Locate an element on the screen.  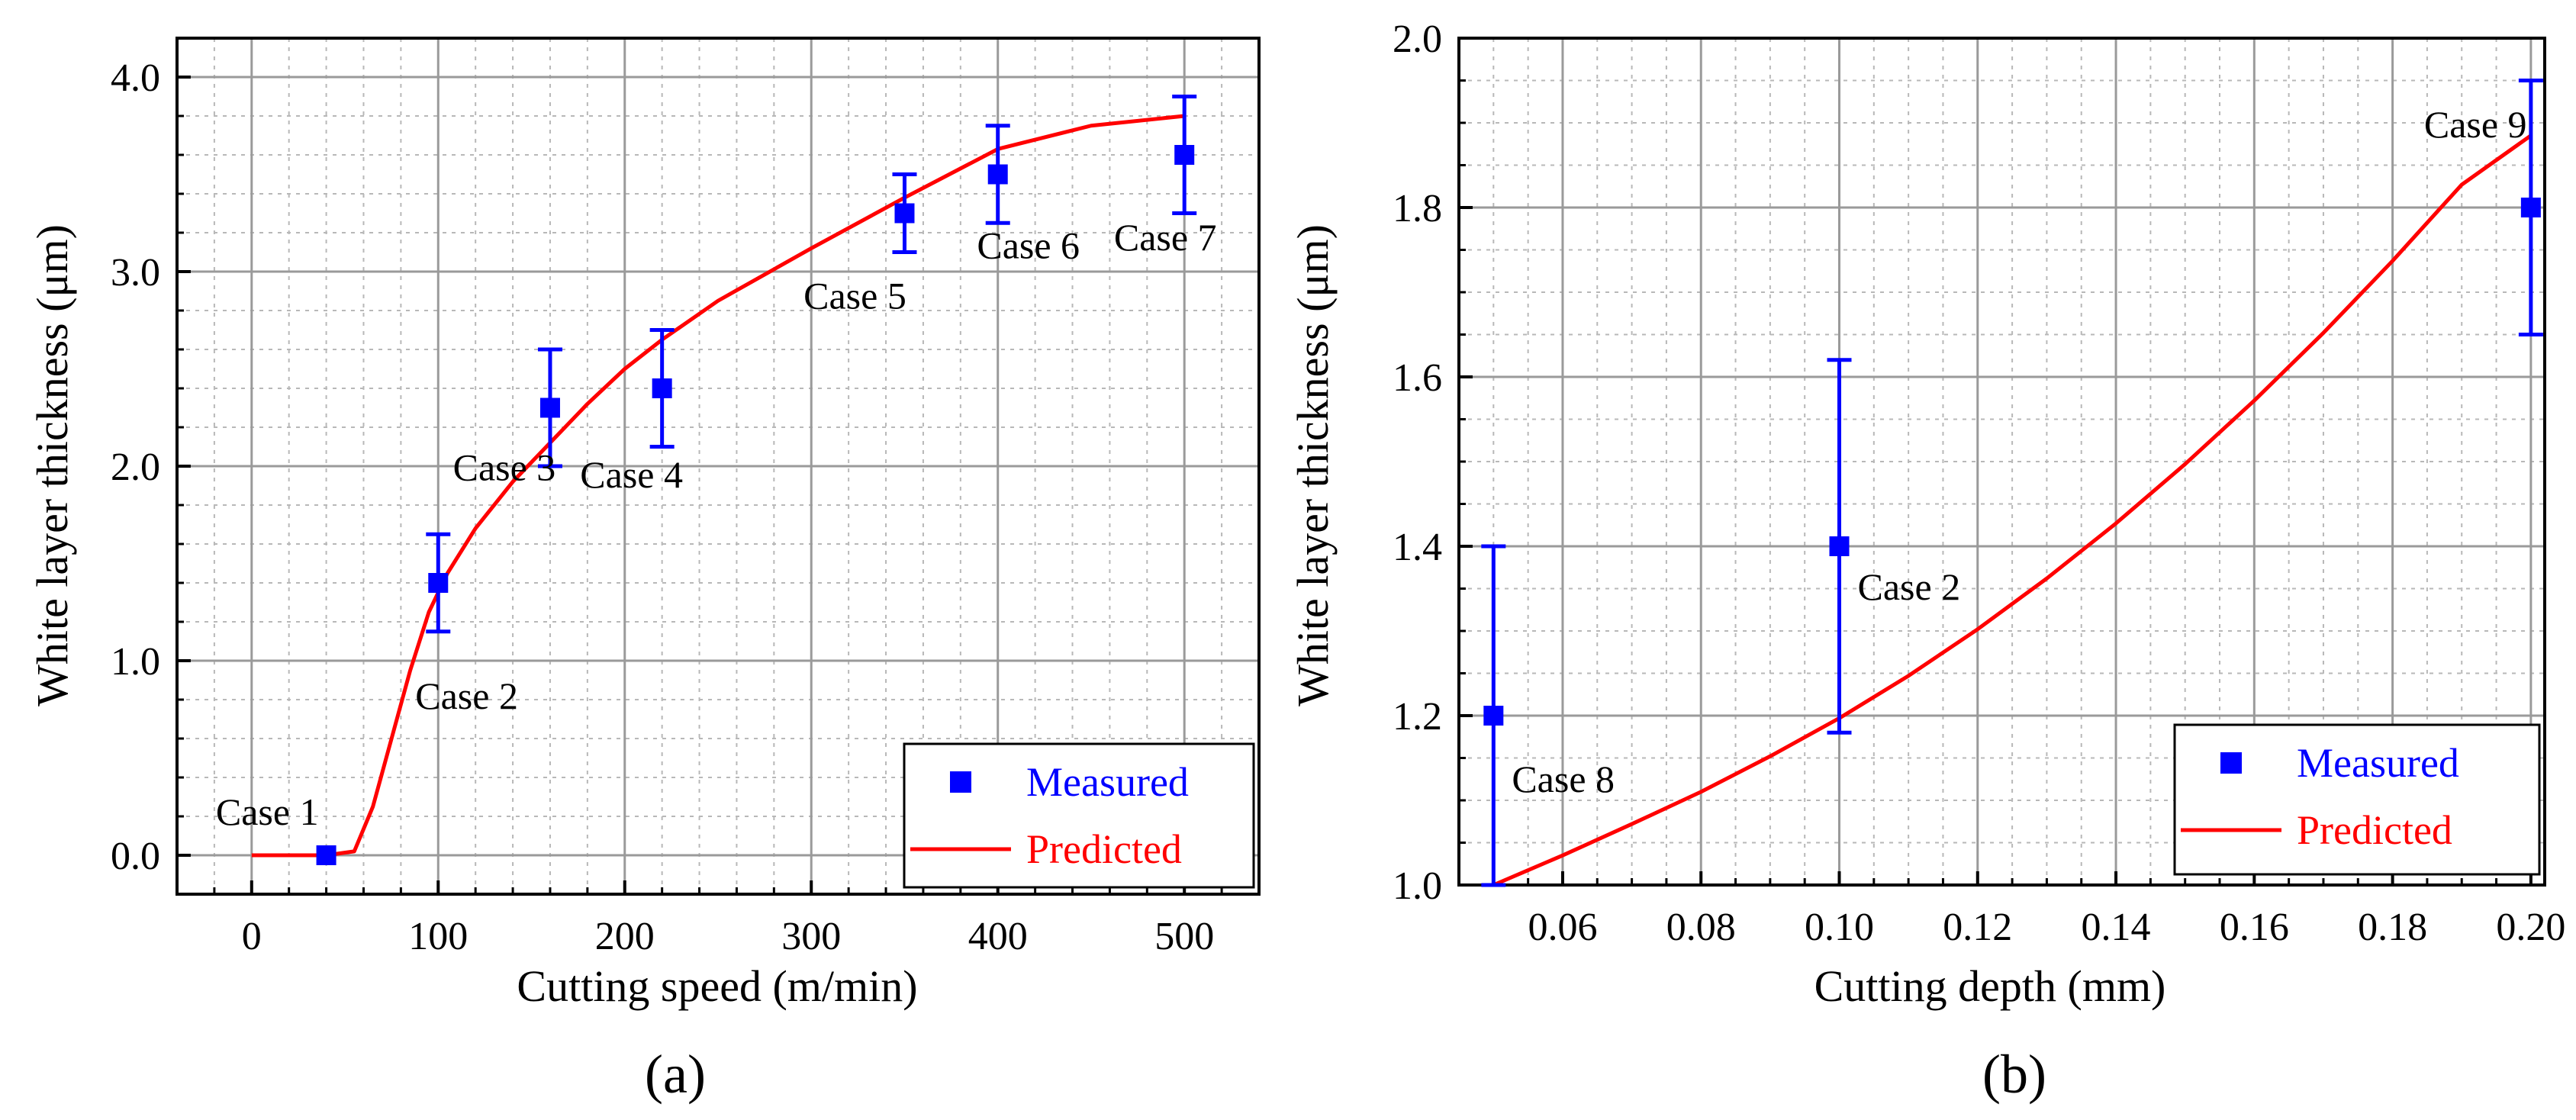
x-tick-label: 0.18 is located at coordinates (2392, 928).